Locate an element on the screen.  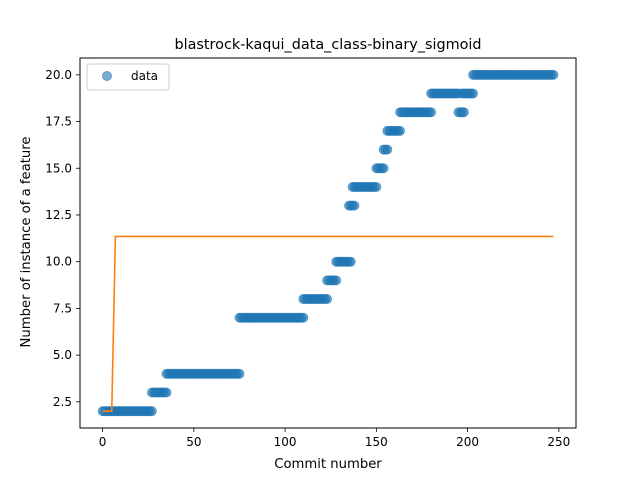
y-tick-label: 15.0 is located at coordinates (58, 168).